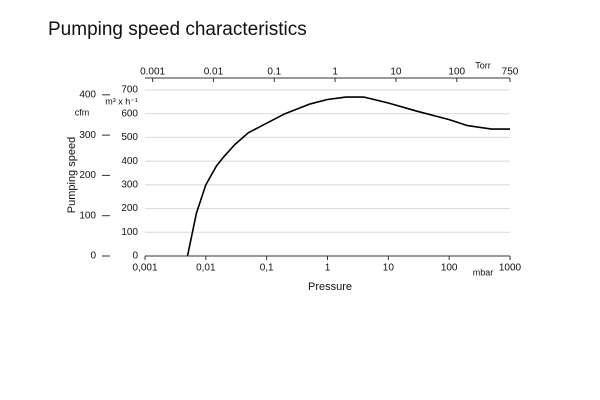 Image resolution: width=600 pixels, height=400 pixels. I want to click on y-tick-label: 700, so click(129, 90).